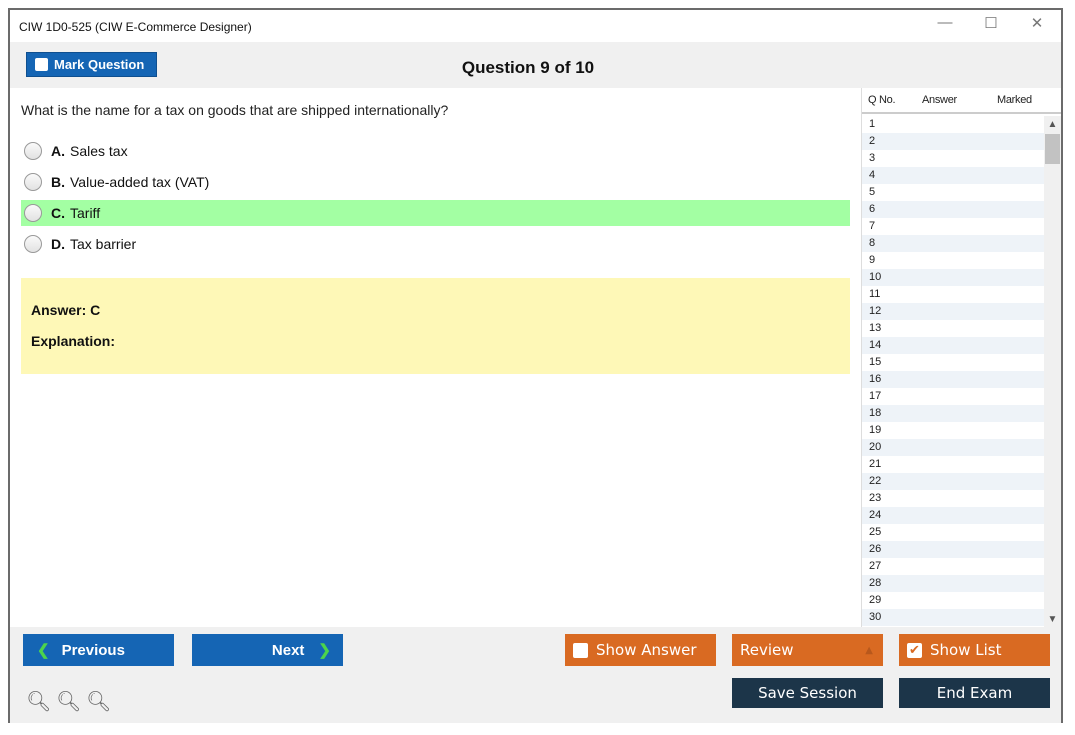 Image resolution: width=1075 pixels, height=735 pixels. What do you see at coordinates (69, 702) in the screenshot?
I see `zoom-reset-icon: 🔍︎` at bounding box center [69, 702].